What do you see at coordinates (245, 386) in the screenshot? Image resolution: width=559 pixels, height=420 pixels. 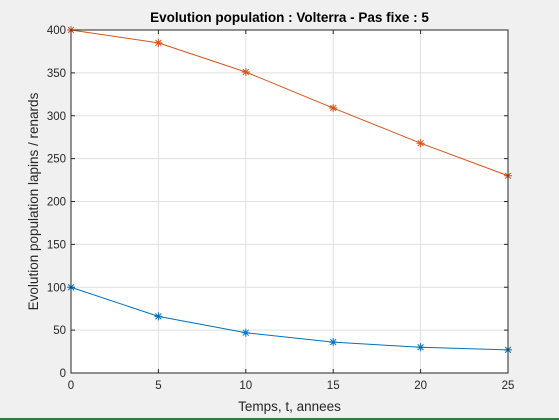 I see `x-tick-label: 10` at bounding box center [245, 386].